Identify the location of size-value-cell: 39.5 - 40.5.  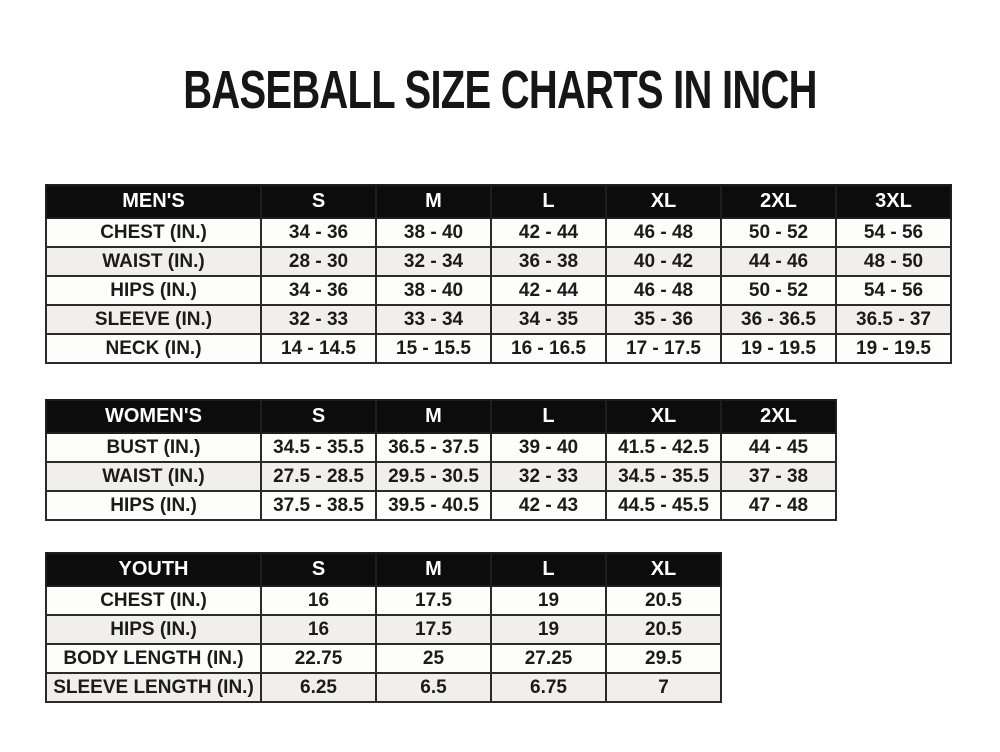
(433, 505).